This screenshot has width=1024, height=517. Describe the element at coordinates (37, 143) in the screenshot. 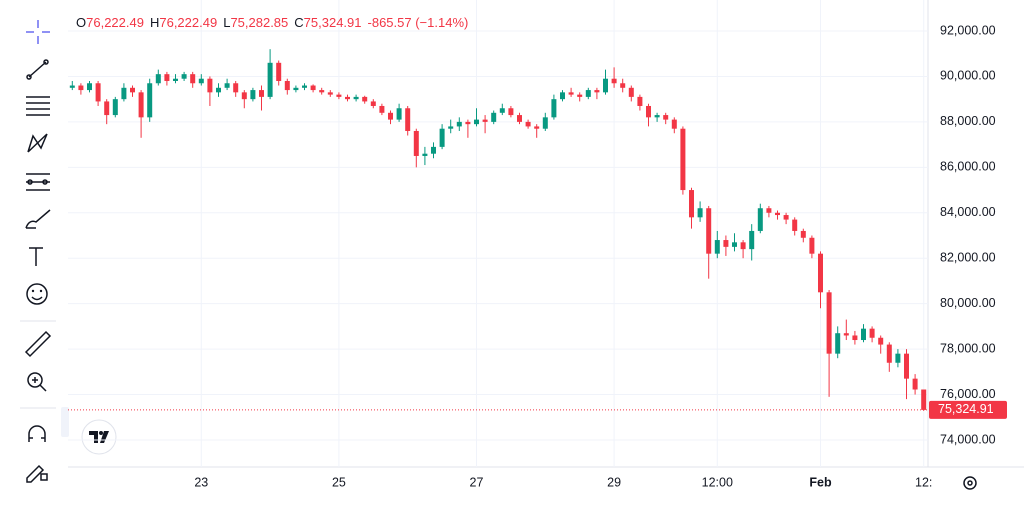

I see `pattern-tool` at that location.